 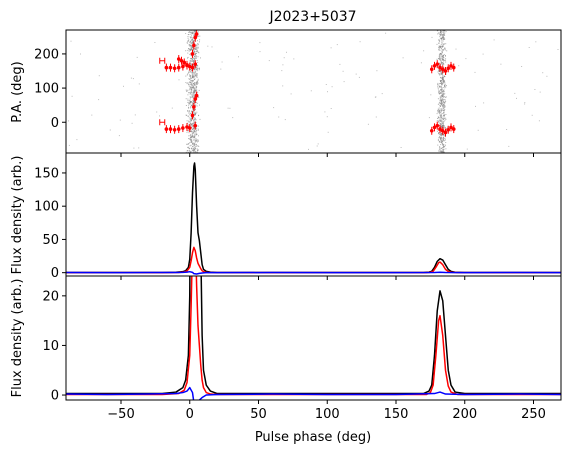 What do you see at coordinates (50, 346) in the screenshot?
I see `y-tick-label-2-1: 10` at bounding box center [50, 346].